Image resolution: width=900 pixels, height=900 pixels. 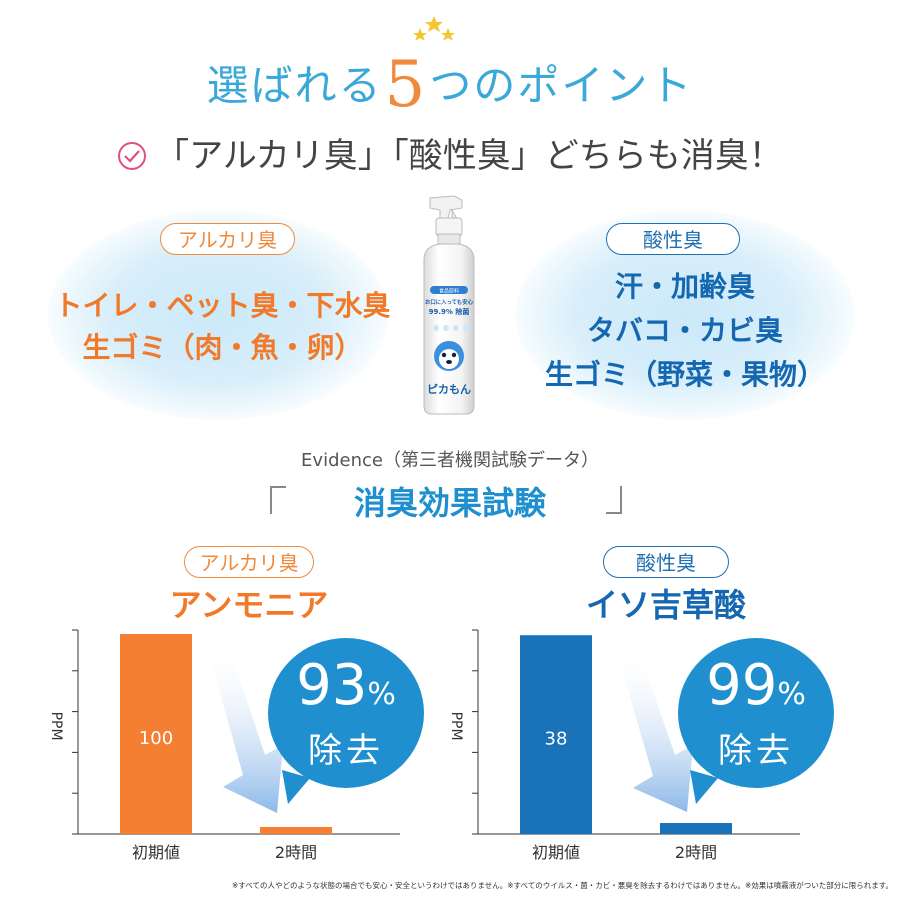 What do you see at coordinates (249, 605) in the screenshot?
I see `left-compound: アンモニア` at bounding box center [249, 605].